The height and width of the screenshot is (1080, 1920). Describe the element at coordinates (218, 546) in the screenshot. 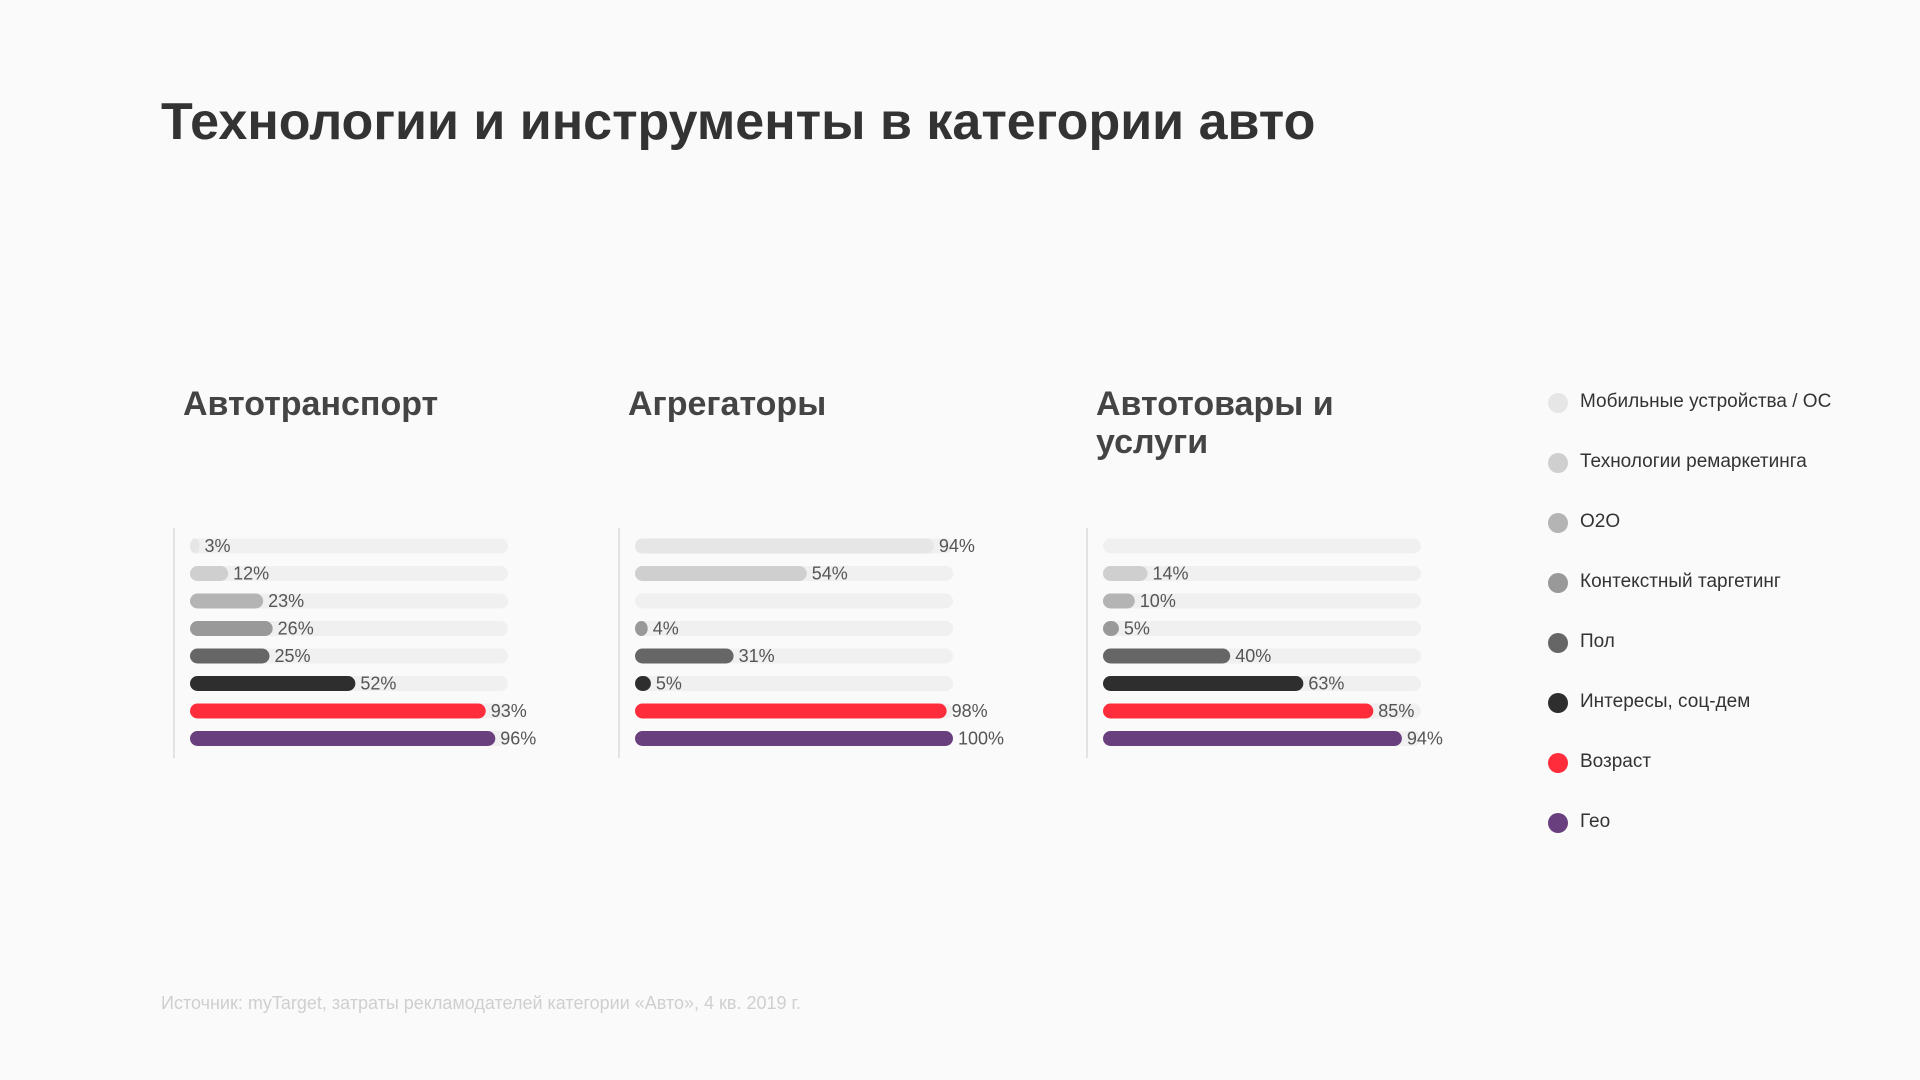

I see `value-label: 3%` at that location.